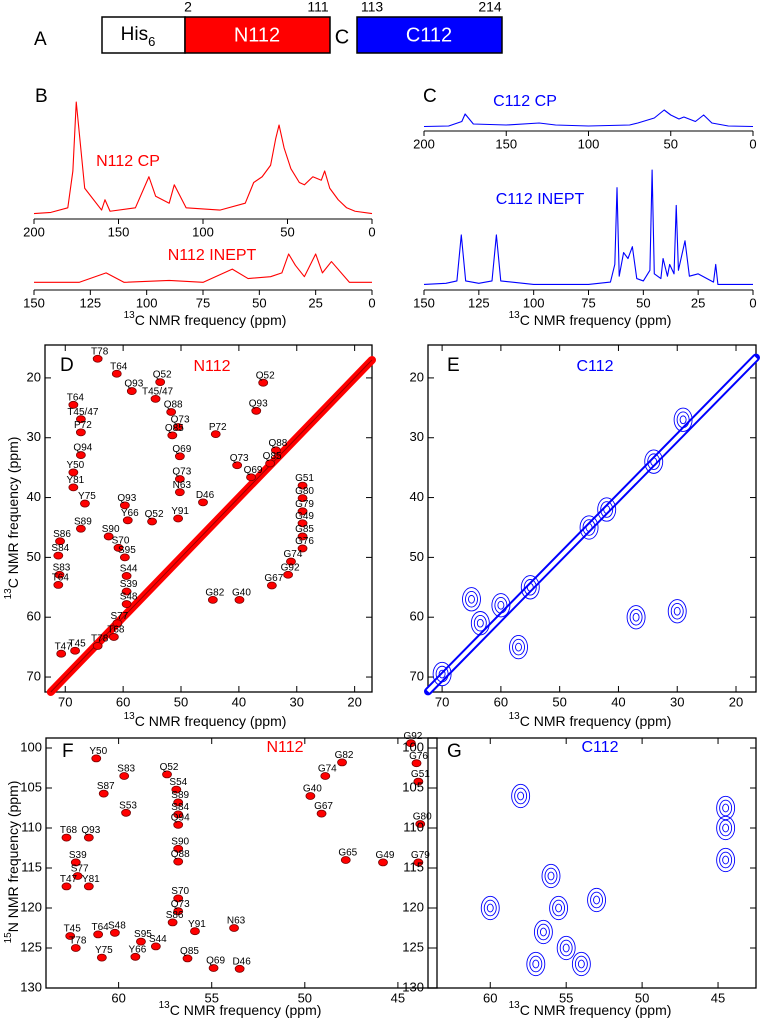 The image size is (767, 1020). What do you see at coordinates (143, 35) in the screenshot?
I see `tag-box` at bounding box center [143, 35].